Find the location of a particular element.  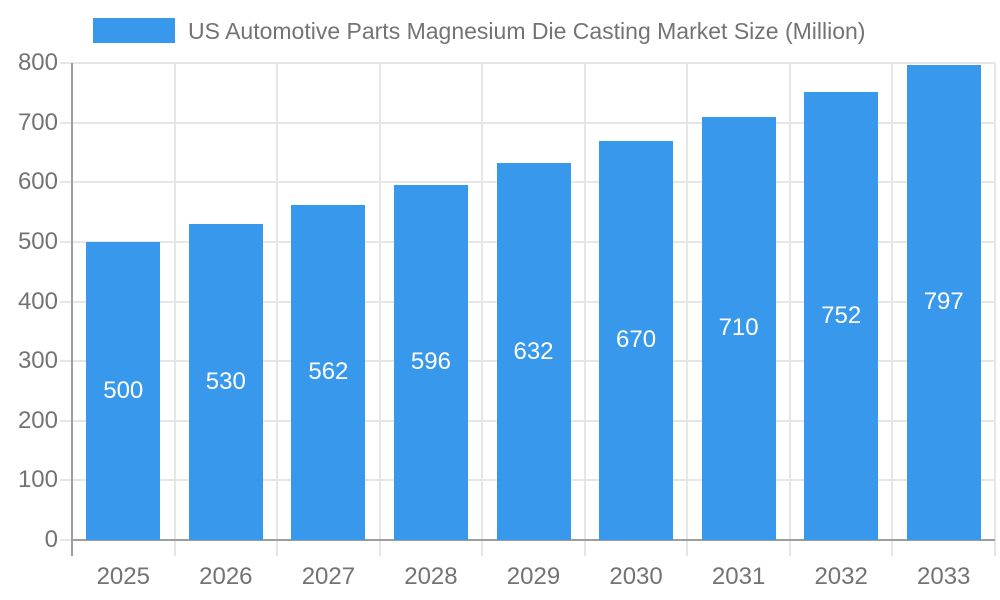

x-tick-label: 2025 is located at coordinates (123, 576).